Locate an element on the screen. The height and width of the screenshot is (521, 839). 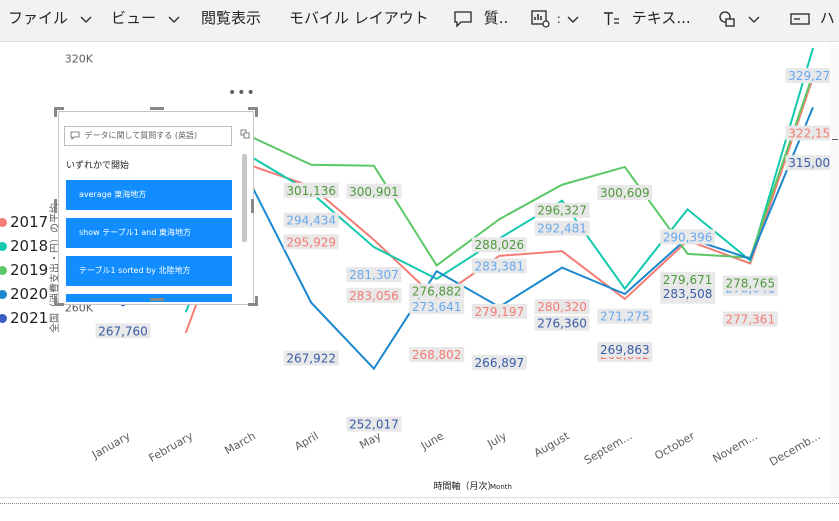
qa-suggestion: テーブル1 sorted by 北陸地方 is located at coordinates (149, 271).